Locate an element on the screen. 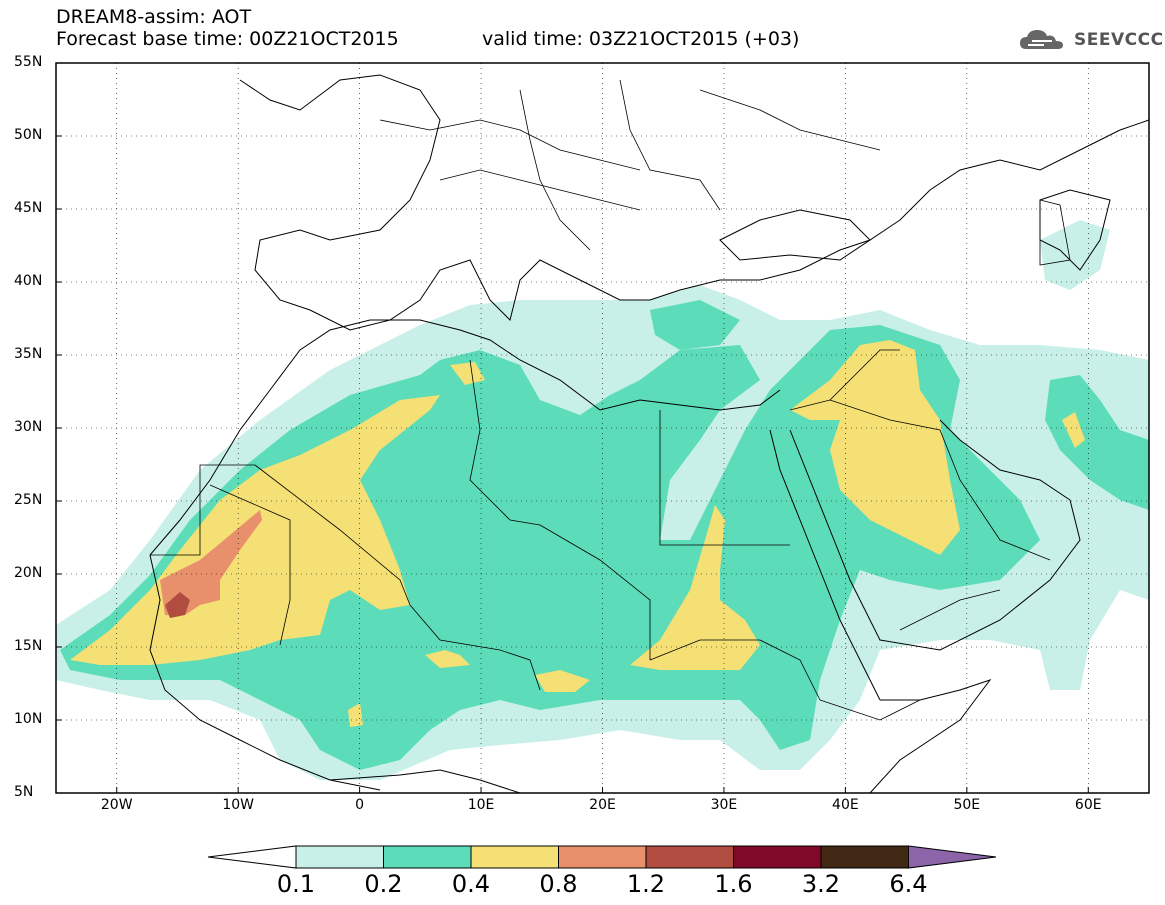 The image size is (1165, 905). latitude-label: 25N is located at coordinates (28, 500).